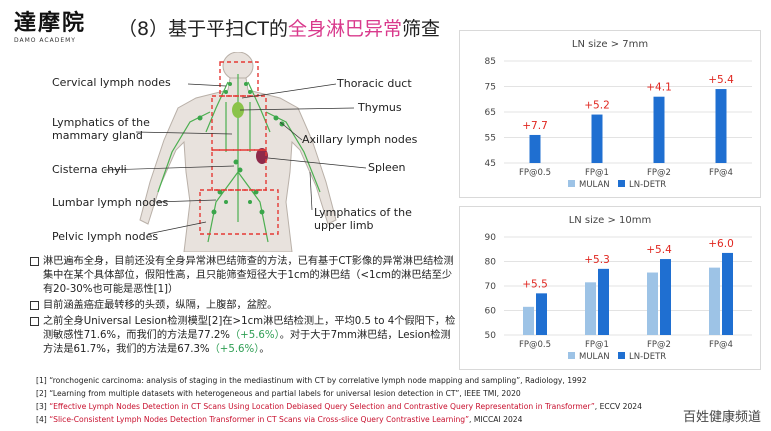 The height and width of the screenshot is (431, 771). What do you see at coordinates (41, 380) in the screenshot?
I see `reference-number: [1]` at bounding box center [41, 380].